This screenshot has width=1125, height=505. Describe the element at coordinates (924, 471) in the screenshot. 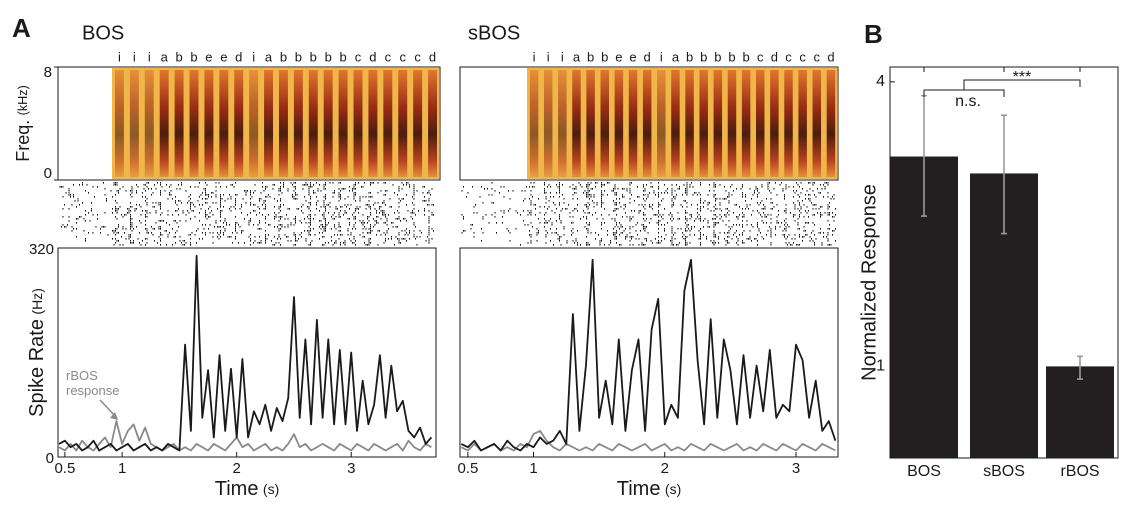

I see `x-tick-label: BOS` at that location.